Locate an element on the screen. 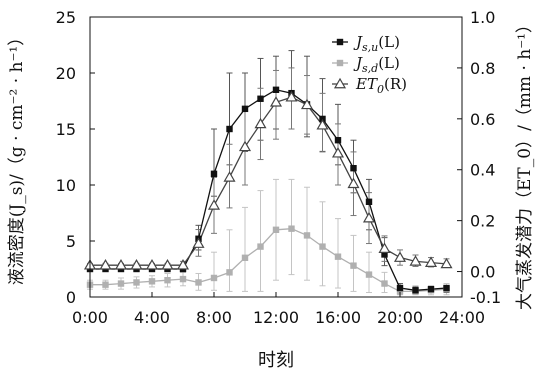 The image size is (549, 382). x-tick-label: 0:00 is located at coordinates (90, 317).